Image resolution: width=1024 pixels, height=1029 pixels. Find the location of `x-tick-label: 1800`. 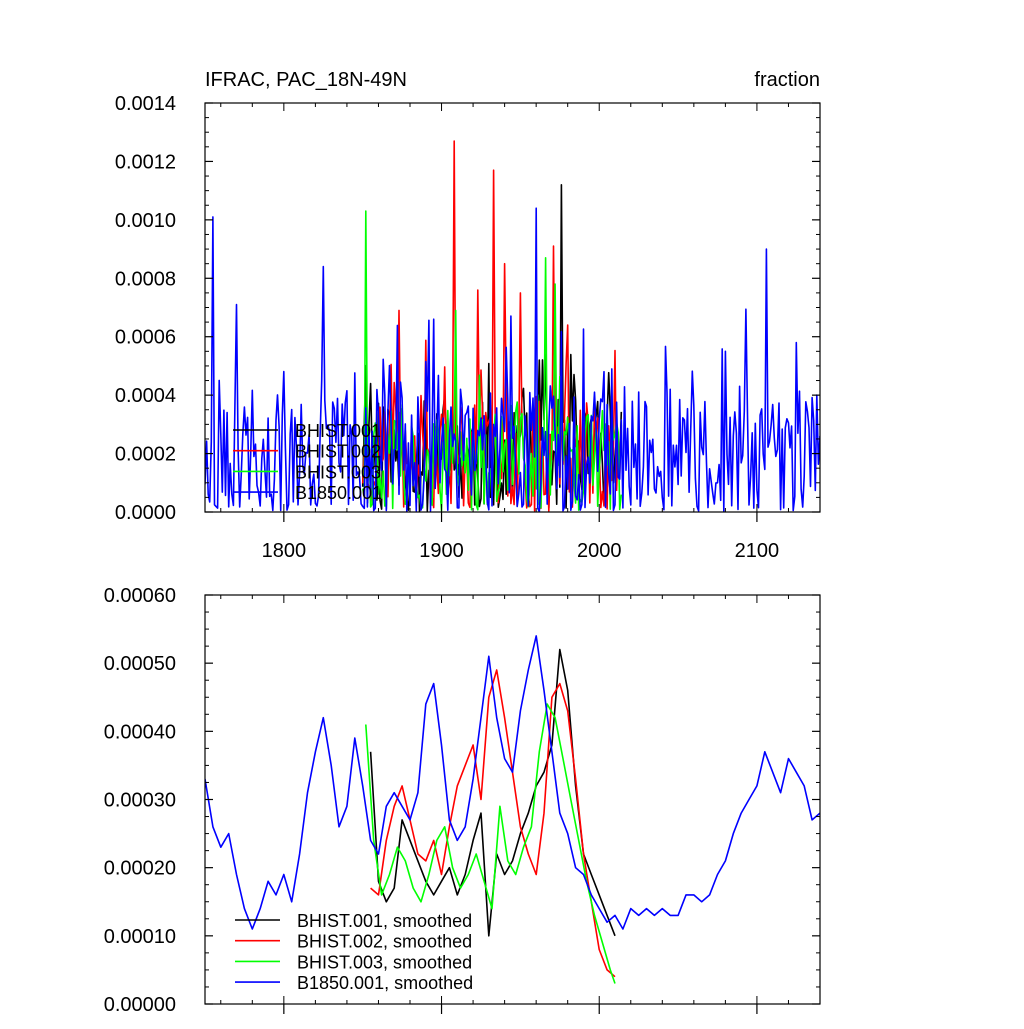

x-tick-label: 1800 is located at coordinates (284, 551).